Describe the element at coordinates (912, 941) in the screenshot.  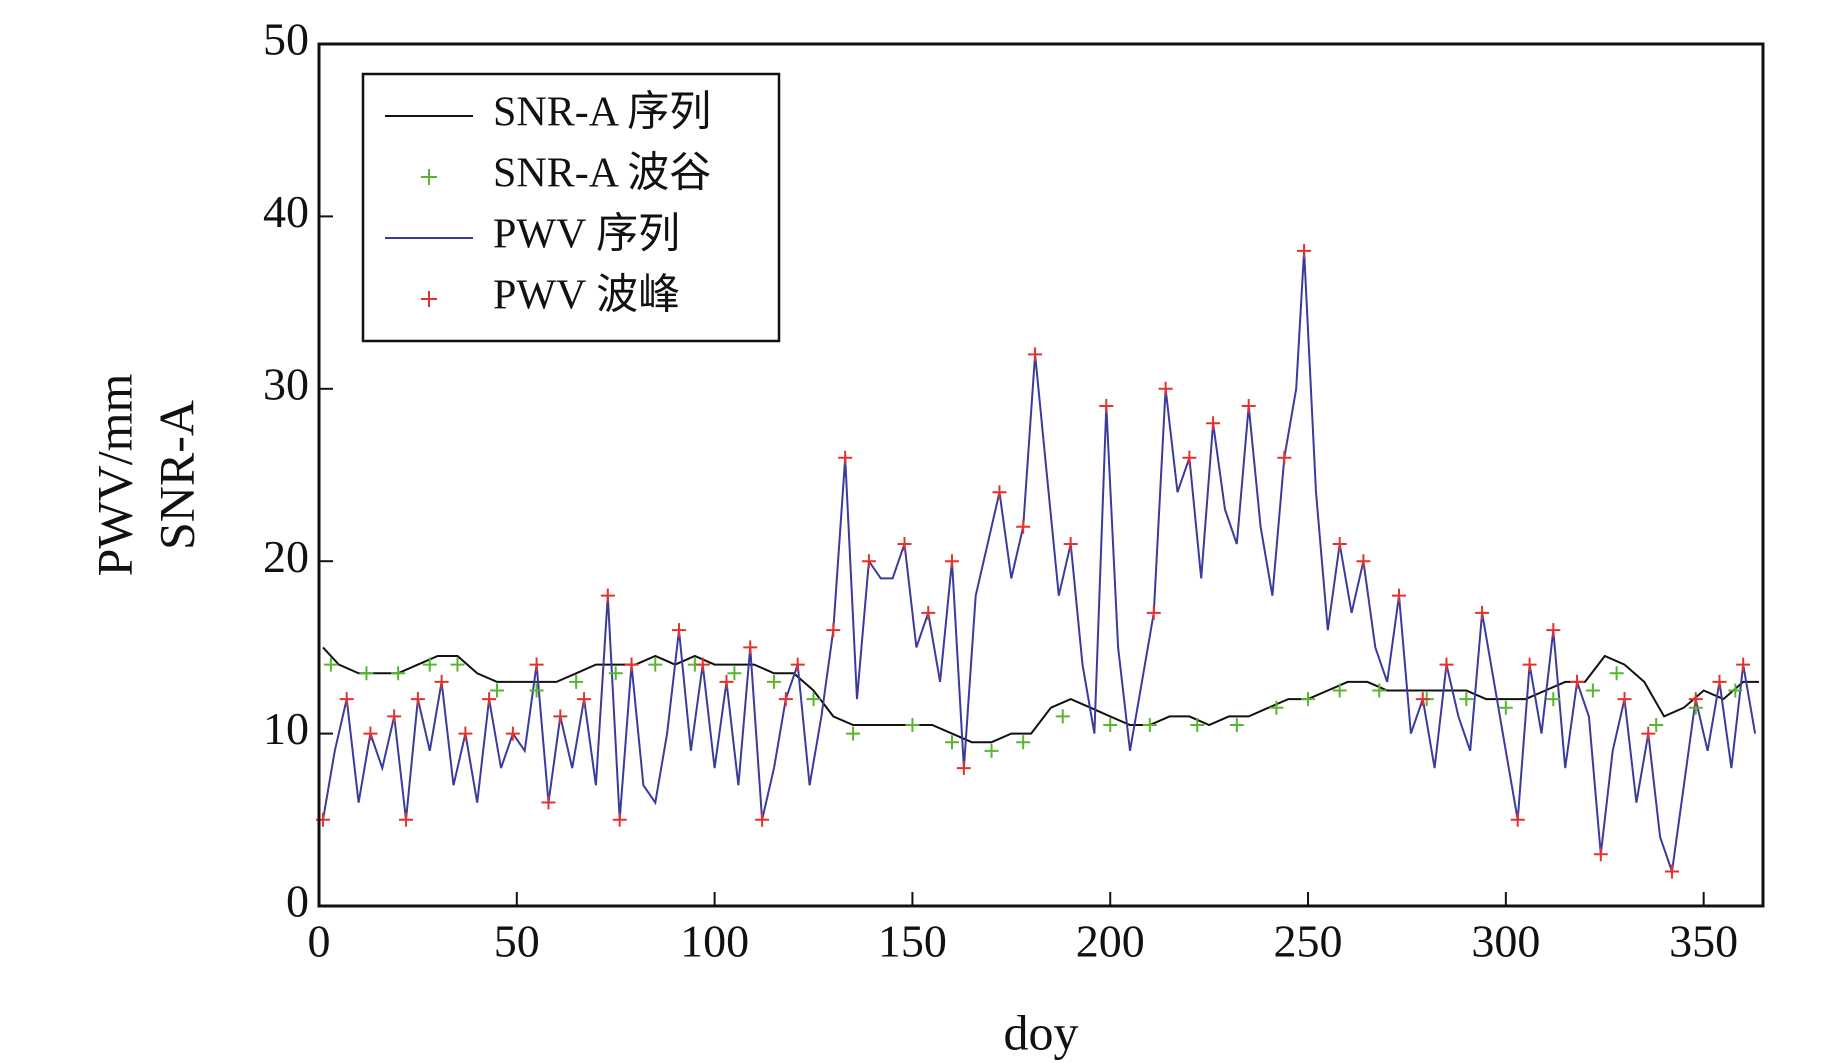
I see `x-tick-label: 150` at that location.